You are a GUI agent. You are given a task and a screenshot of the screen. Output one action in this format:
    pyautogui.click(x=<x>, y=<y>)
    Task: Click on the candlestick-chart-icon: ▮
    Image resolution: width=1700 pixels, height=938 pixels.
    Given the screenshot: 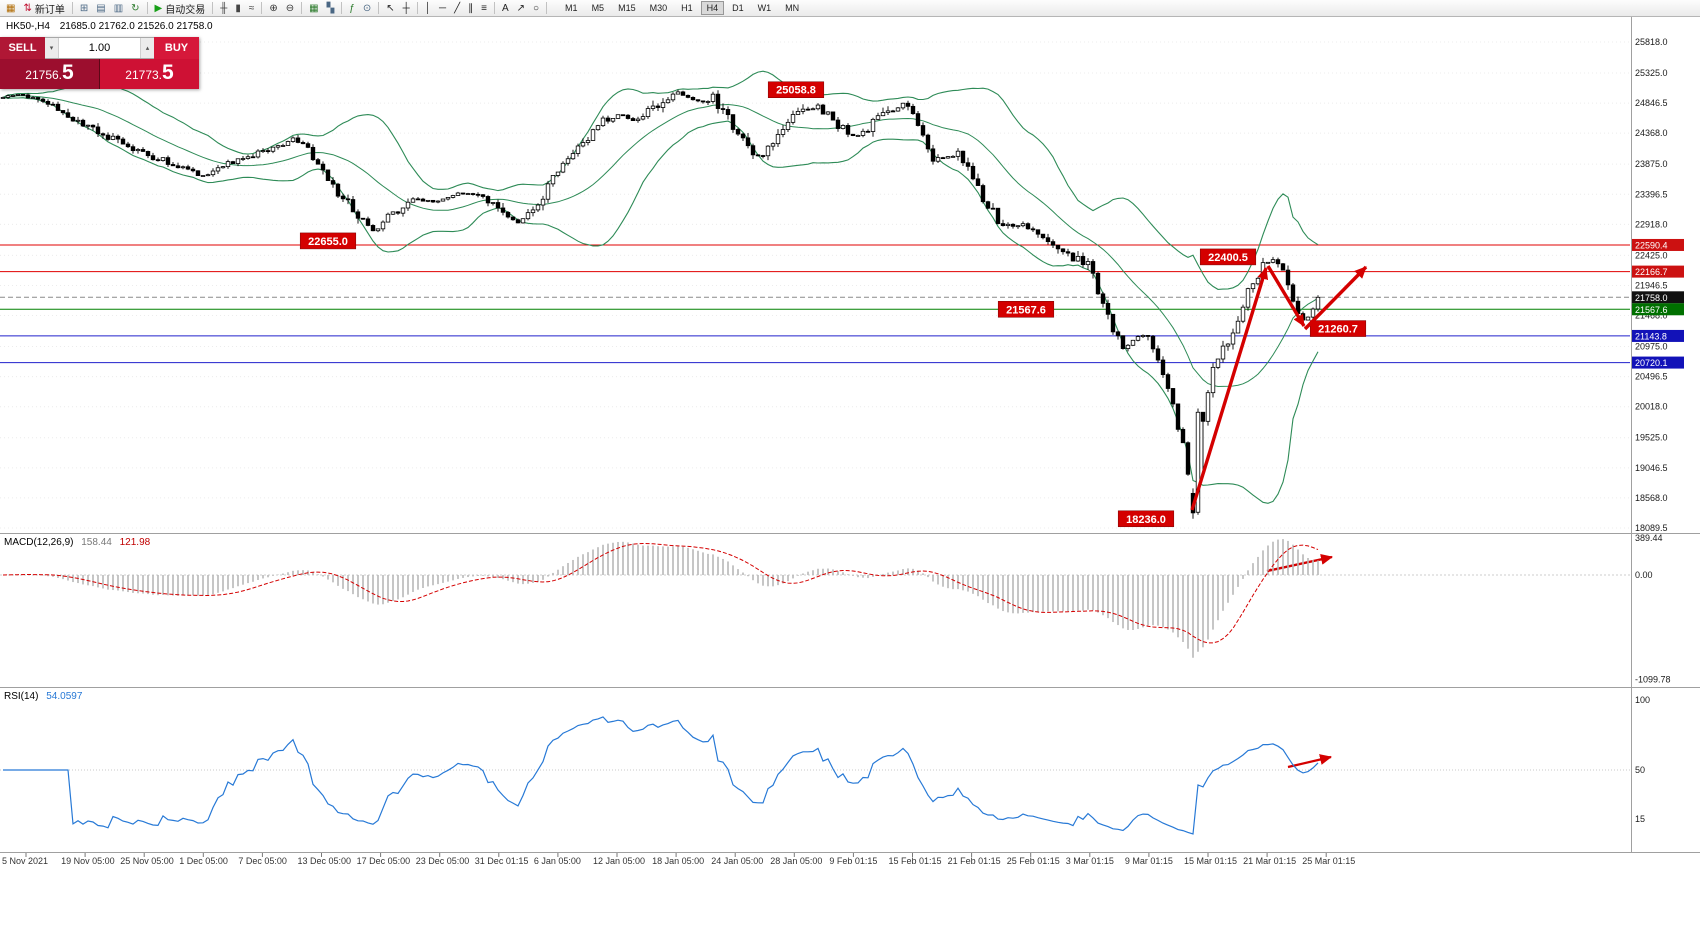 What is the action you would take?
    pyautogui.click(x=238, y=8)
    